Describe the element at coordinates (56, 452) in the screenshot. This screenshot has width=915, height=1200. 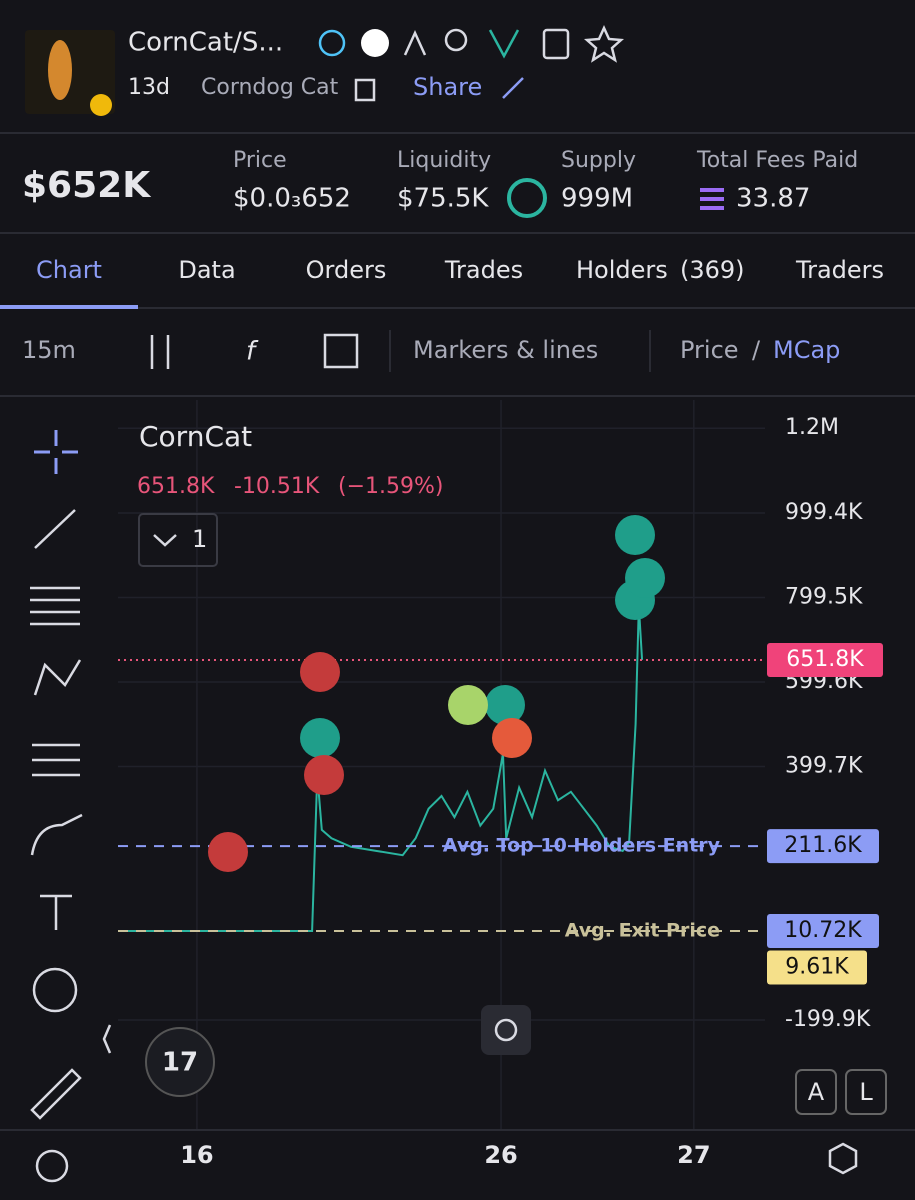
I see `crosshair-tool` at that location.